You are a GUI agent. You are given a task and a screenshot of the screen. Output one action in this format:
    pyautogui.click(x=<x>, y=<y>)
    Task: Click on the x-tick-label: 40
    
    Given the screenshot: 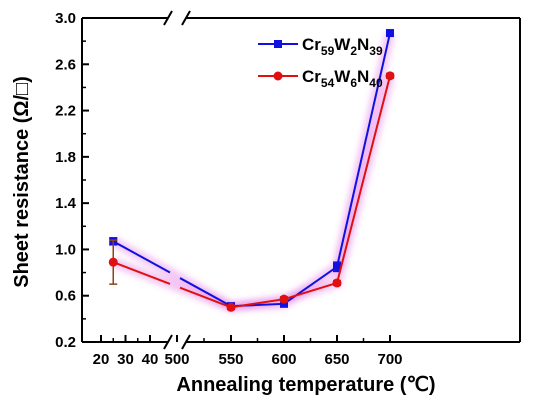 What is the action you would take?
    pyautogui.click(x=150, y=359)
    